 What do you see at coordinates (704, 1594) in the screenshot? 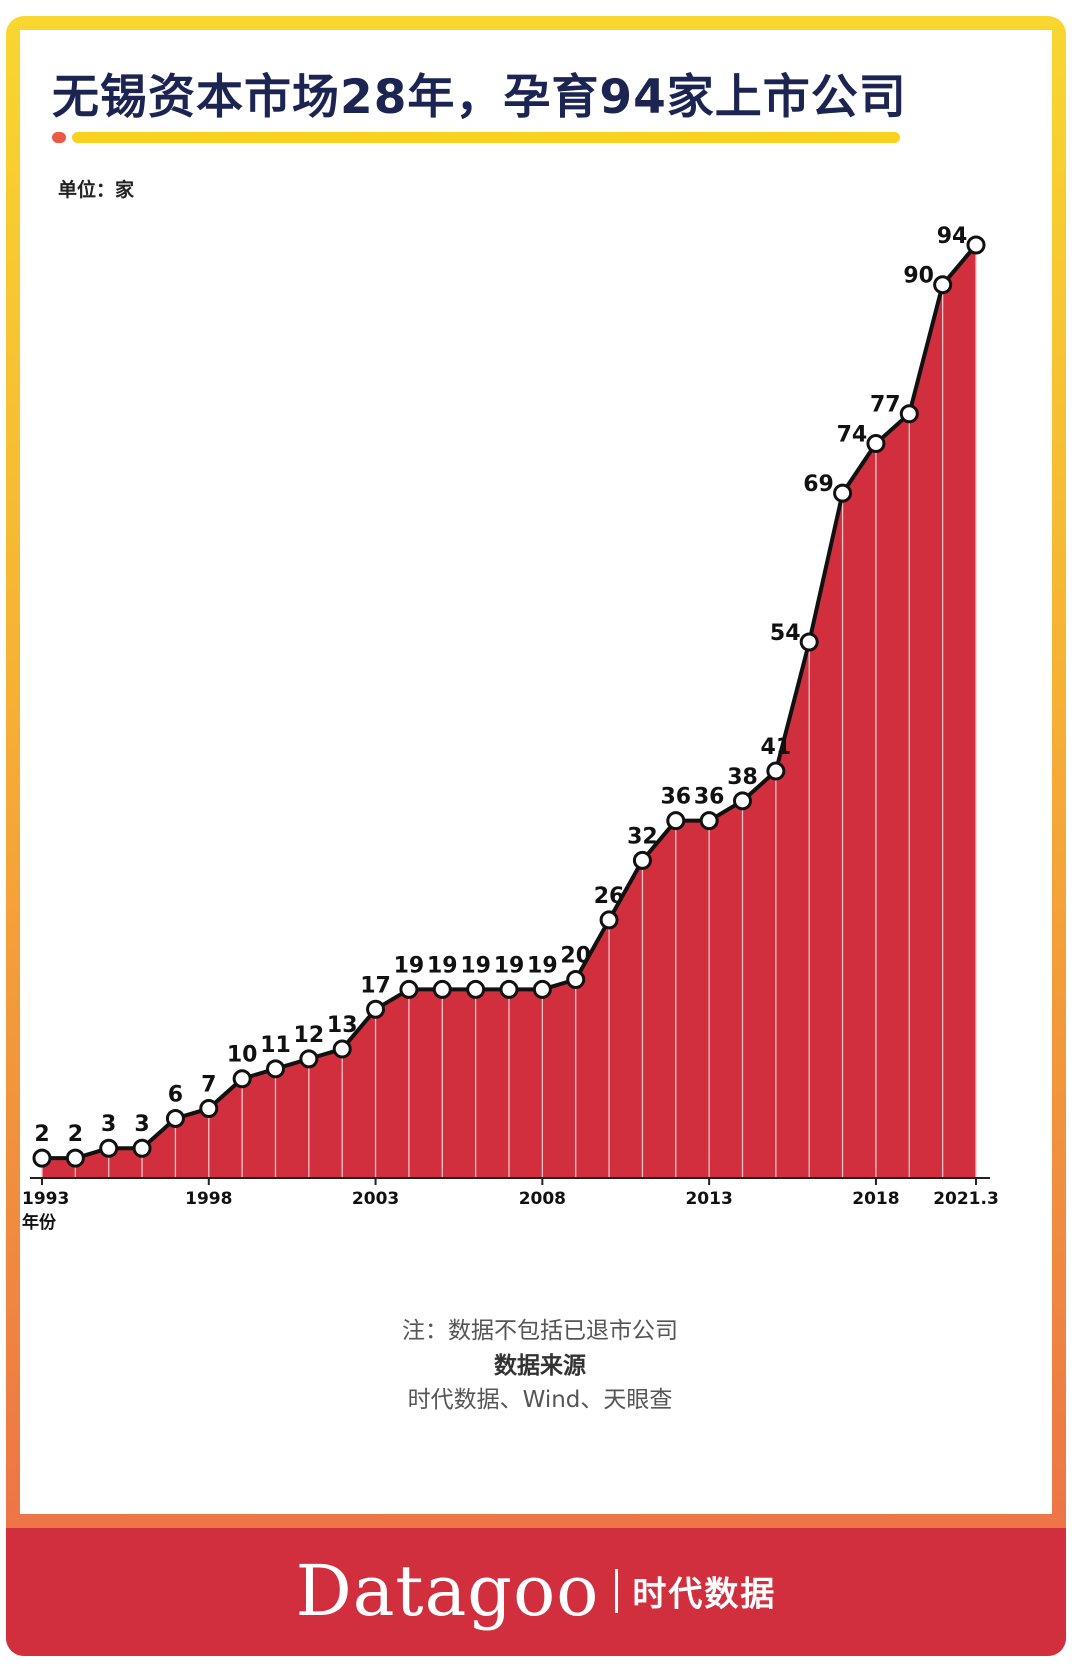
I see `brand-subtitle: 时代数据` at bounding box center [704, 1594].